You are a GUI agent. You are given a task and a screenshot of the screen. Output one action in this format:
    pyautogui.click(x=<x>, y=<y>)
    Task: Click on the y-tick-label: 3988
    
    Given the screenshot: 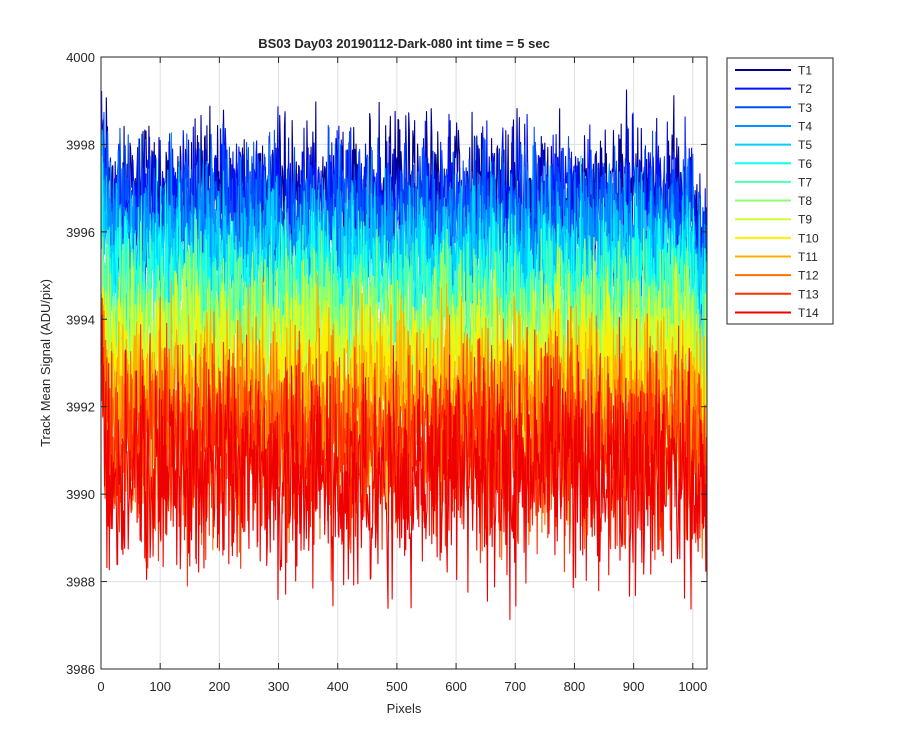 What is the action you would take?
    pyautogui.click(x=80, y=582)
    